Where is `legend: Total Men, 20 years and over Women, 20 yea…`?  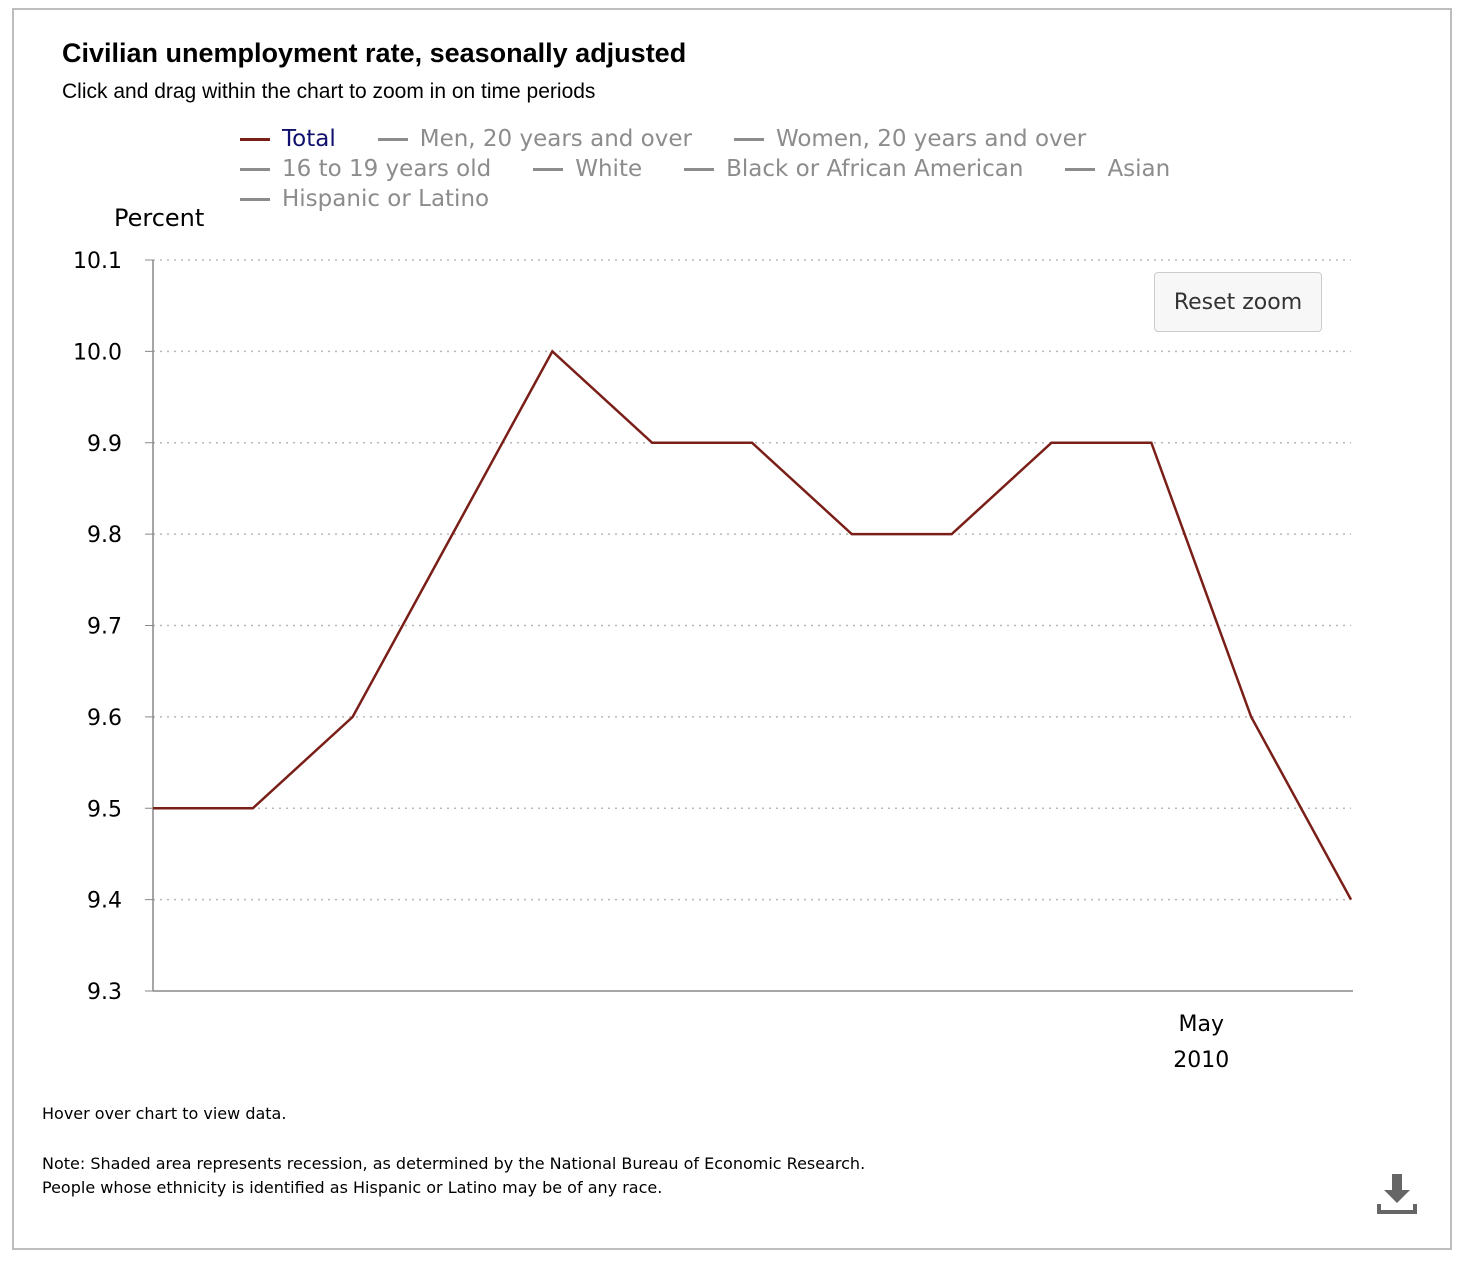 legend: Total Men, 20 years and over Women, 20 yea… is located at coordinates (740, 169).